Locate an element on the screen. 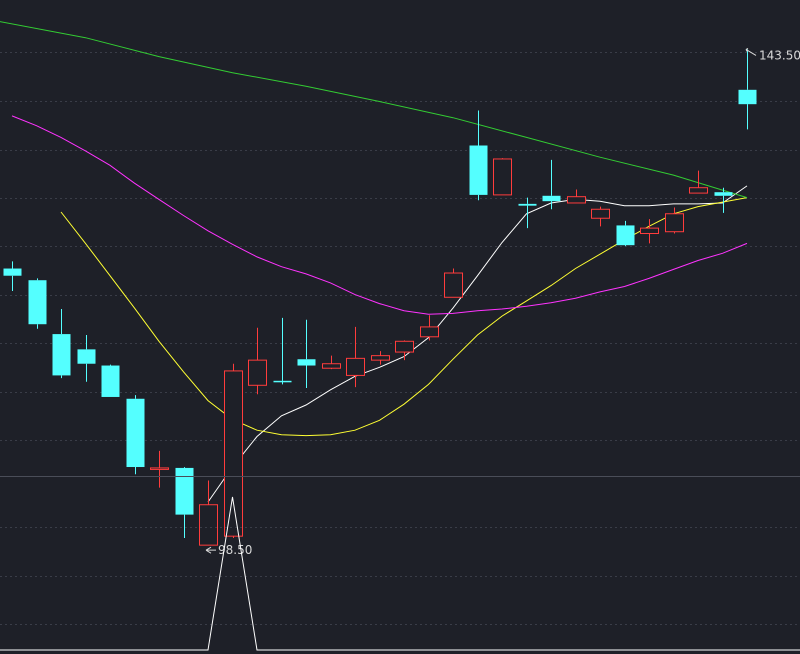 This screenshot has height=654, width=800. low-arrow-icon is located at coordinates (210, 550).